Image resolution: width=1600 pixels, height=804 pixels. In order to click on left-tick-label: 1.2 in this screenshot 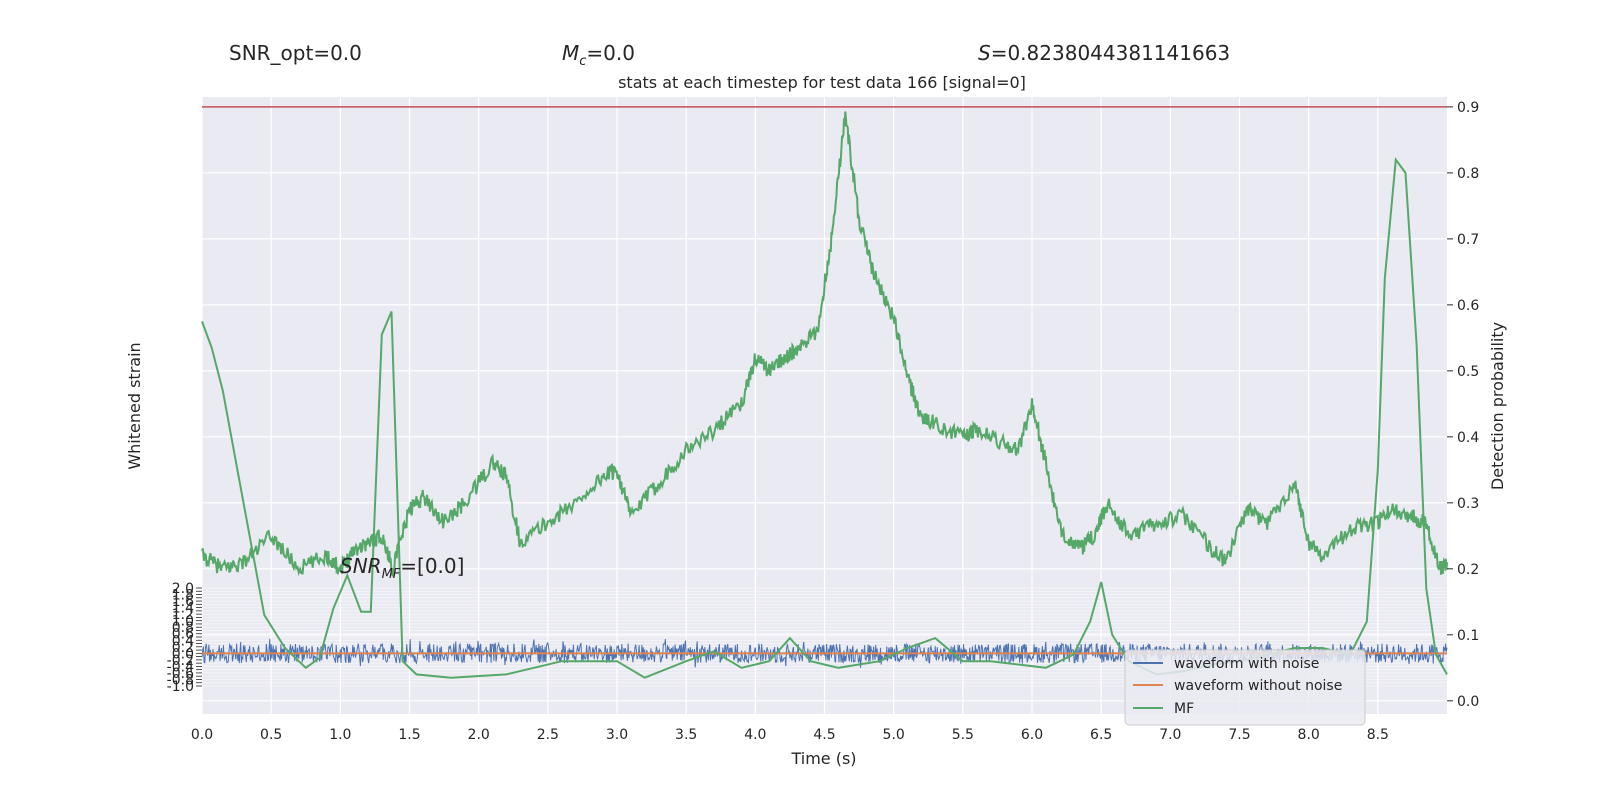, I will do `click(183, 615)`.